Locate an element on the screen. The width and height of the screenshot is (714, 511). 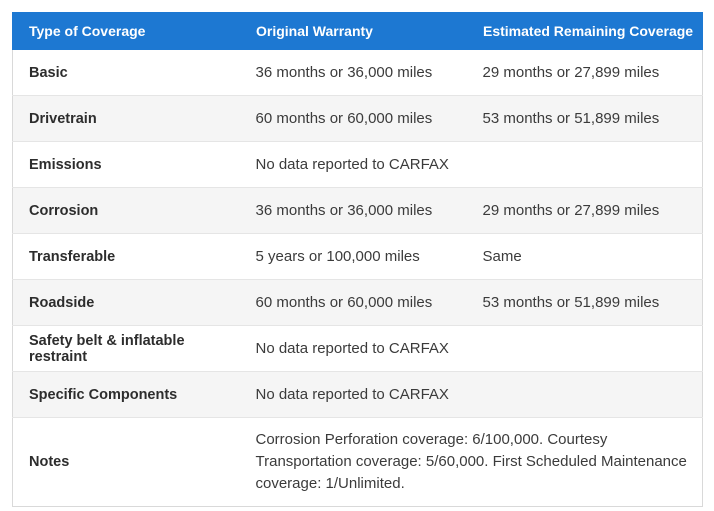
coverage-type-cell: Notes is located at coordinates (128, 462).